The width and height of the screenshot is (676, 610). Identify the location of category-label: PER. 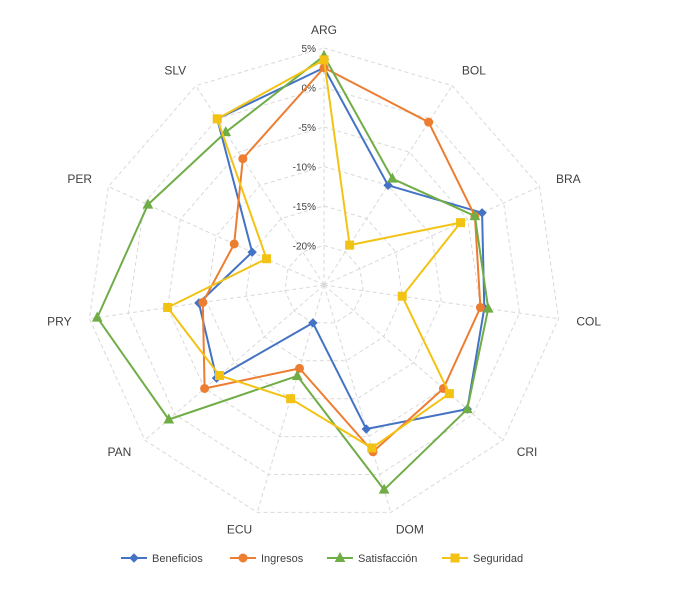
(79, 179).